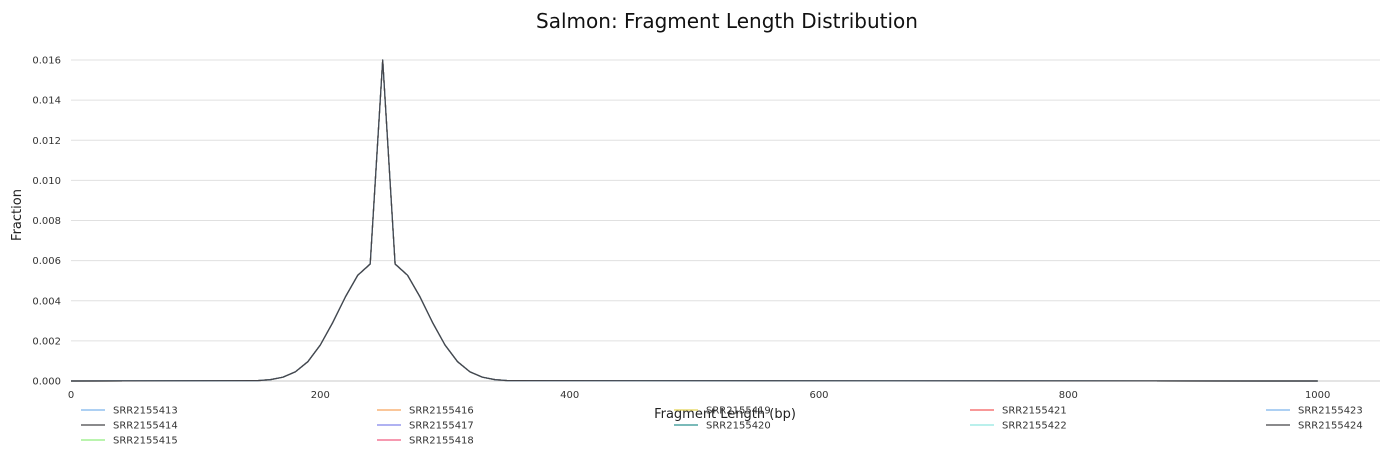 This screenshot has height=464, width=1389. What do you see at coordinates (145, 411) in the screenshot?
I see `legend-item: SRR2155413` at bounding box center [145, 411].